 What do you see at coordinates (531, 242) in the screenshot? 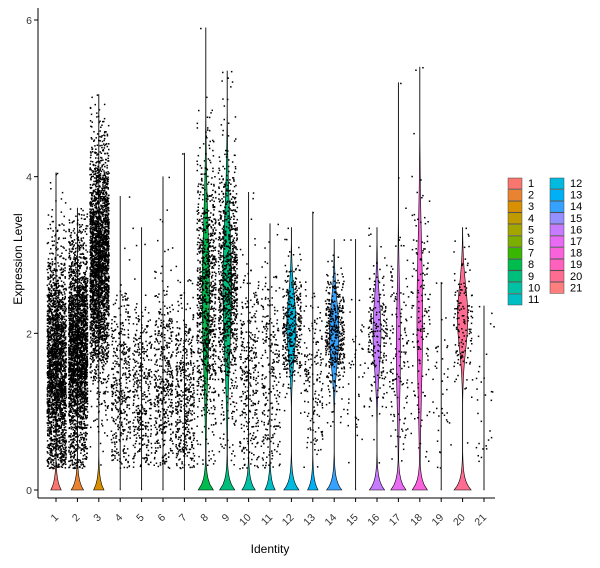
I see `legend-label-6: 6` at bounding box center [531, 242].